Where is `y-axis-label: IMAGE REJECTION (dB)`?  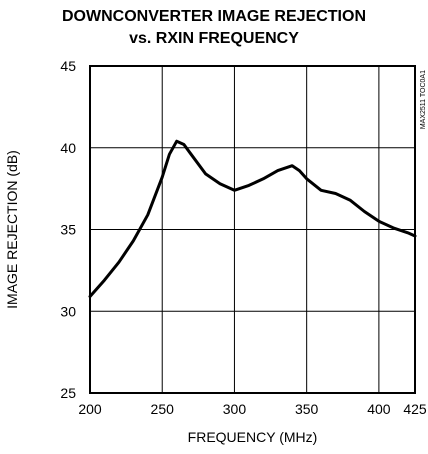
y-axis-label: IMAGE REJECTION (dB) is located at coordinates (12, 229).